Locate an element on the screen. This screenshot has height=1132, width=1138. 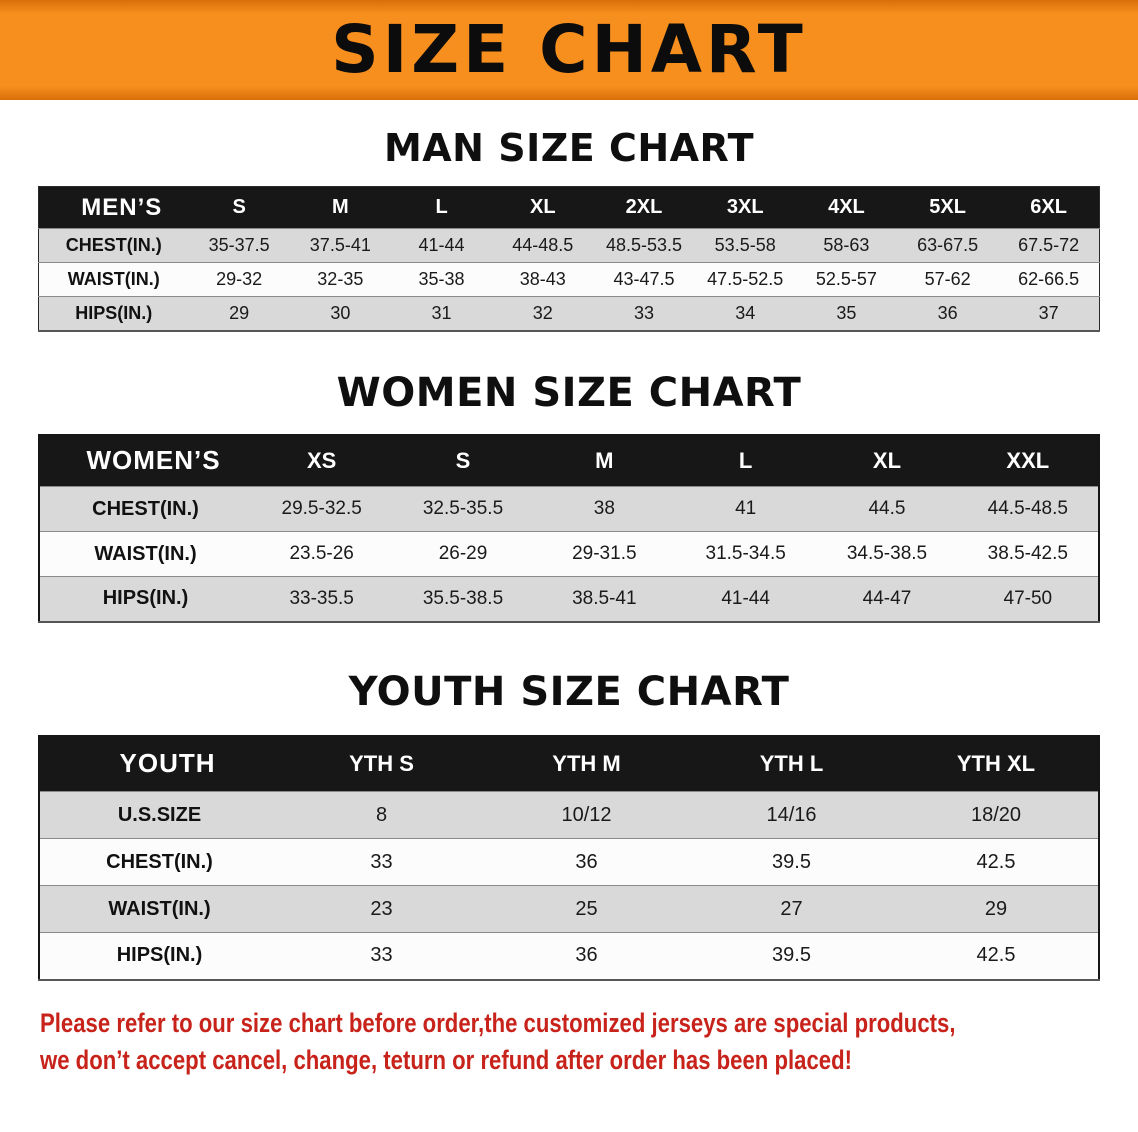
size-value: 62-66.5 is located at coordinates (1049, 279).